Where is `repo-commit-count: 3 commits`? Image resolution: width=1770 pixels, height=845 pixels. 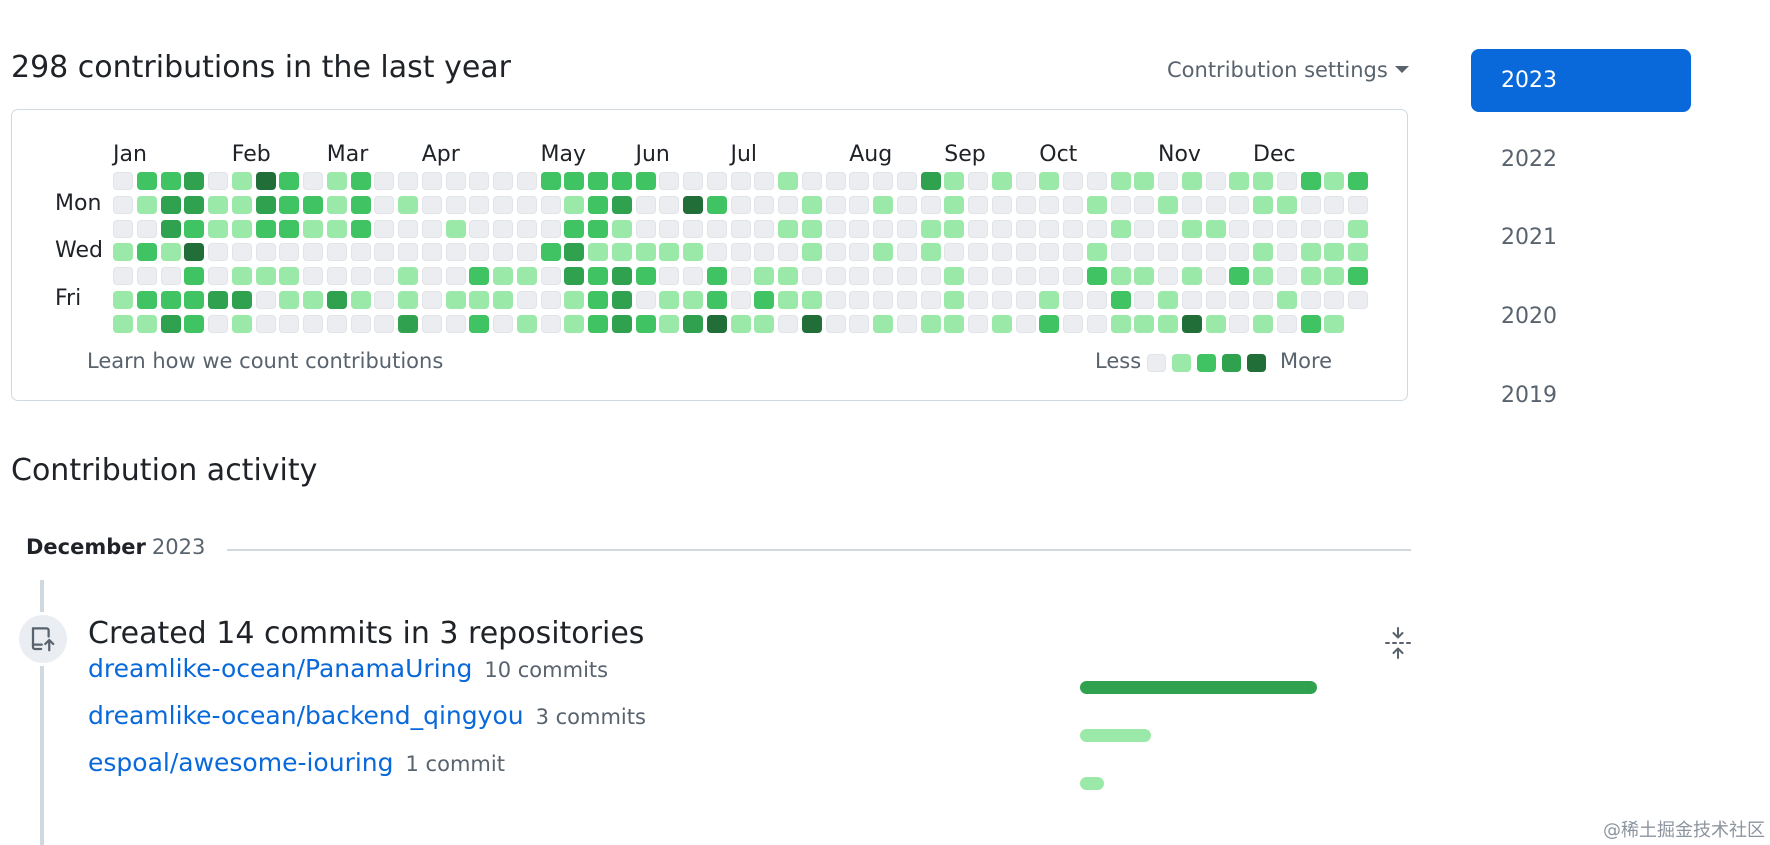 repo-commit-count: 3 commits is located at coordinates (590, 717).